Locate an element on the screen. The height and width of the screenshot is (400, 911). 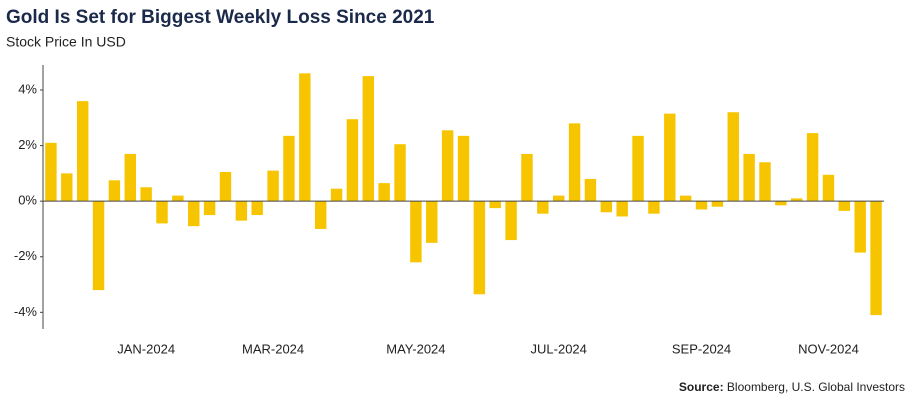
x-tick-label: JUL-2024 is located at coordinates (559, 348).